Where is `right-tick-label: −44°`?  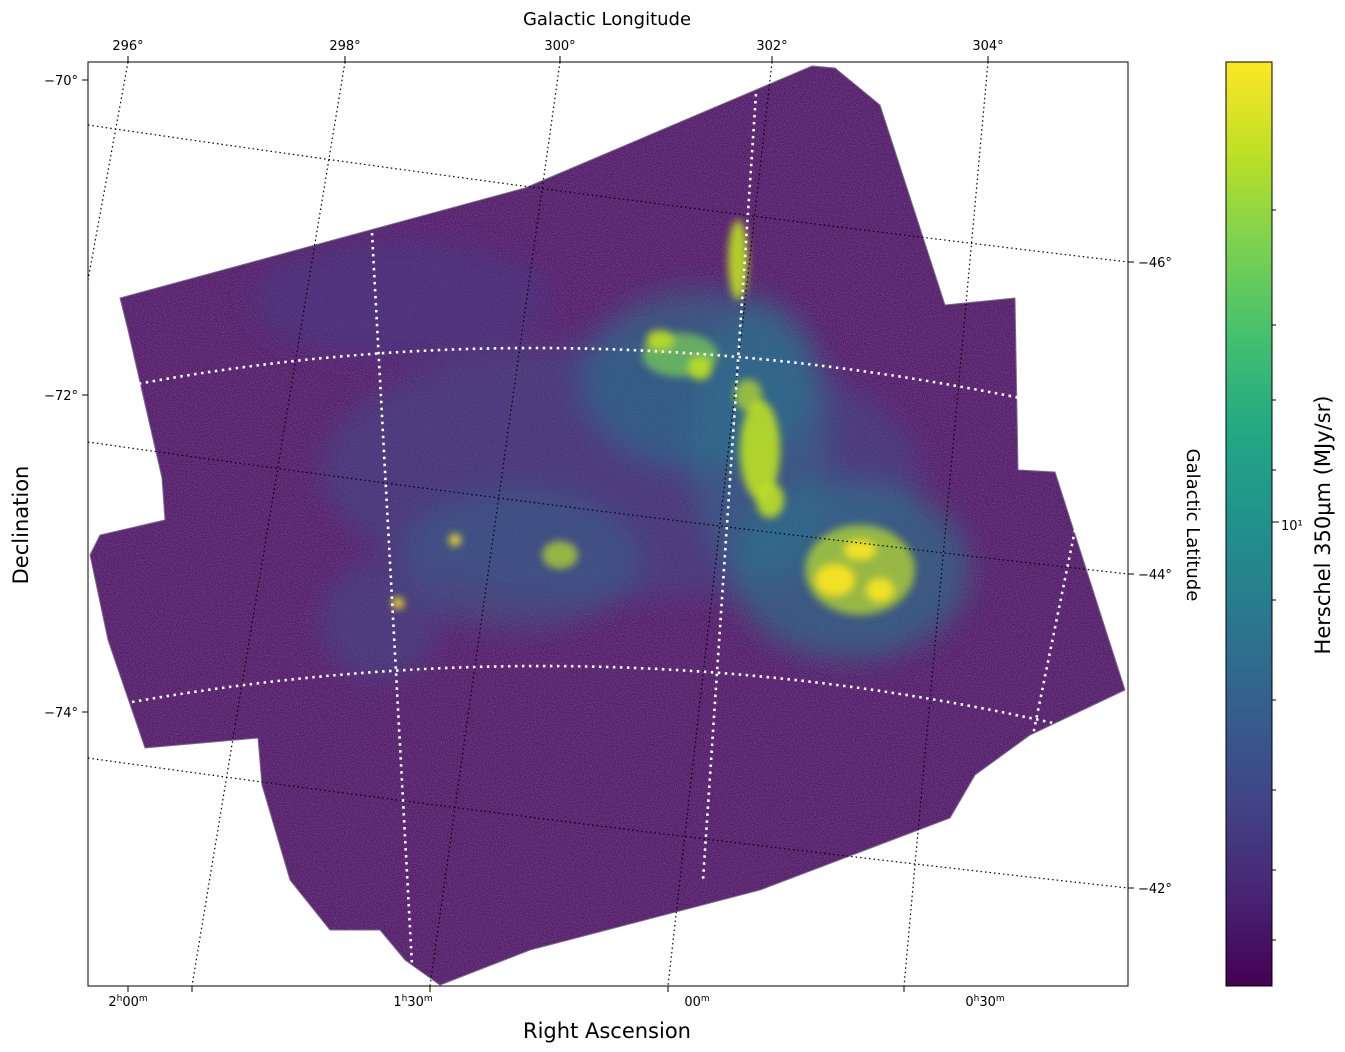 right-tick-label: −44° is located at coordinates (1155, 575).